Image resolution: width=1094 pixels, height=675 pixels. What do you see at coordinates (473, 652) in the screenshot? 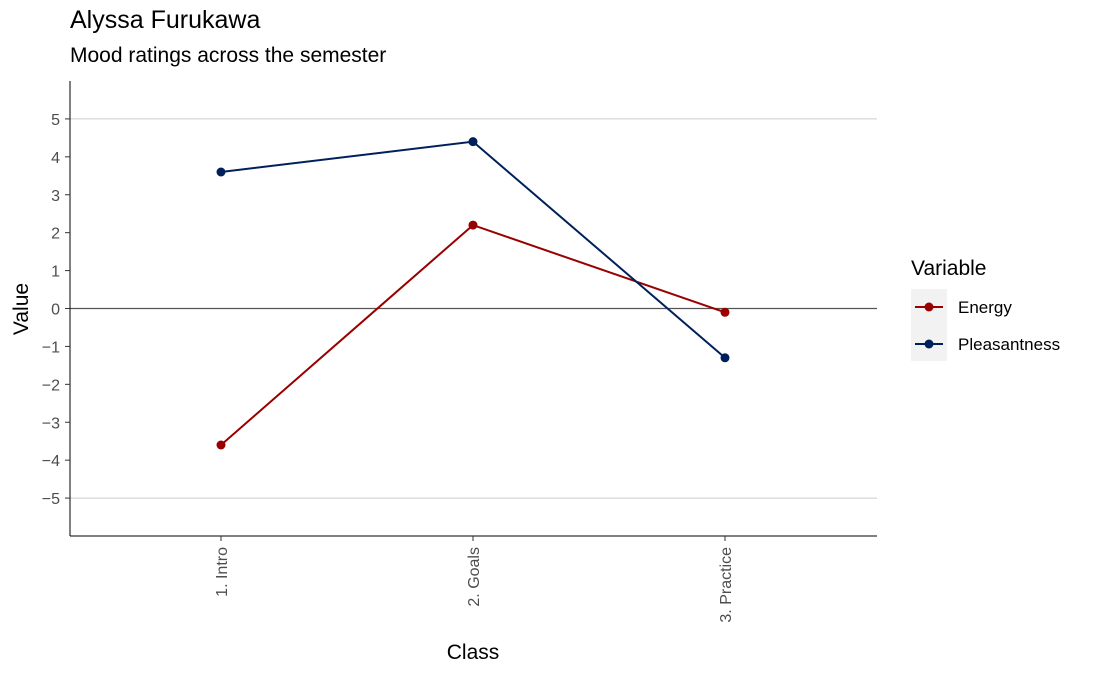
I see `x-axis-title: Class` at bounding box center [473, 652].